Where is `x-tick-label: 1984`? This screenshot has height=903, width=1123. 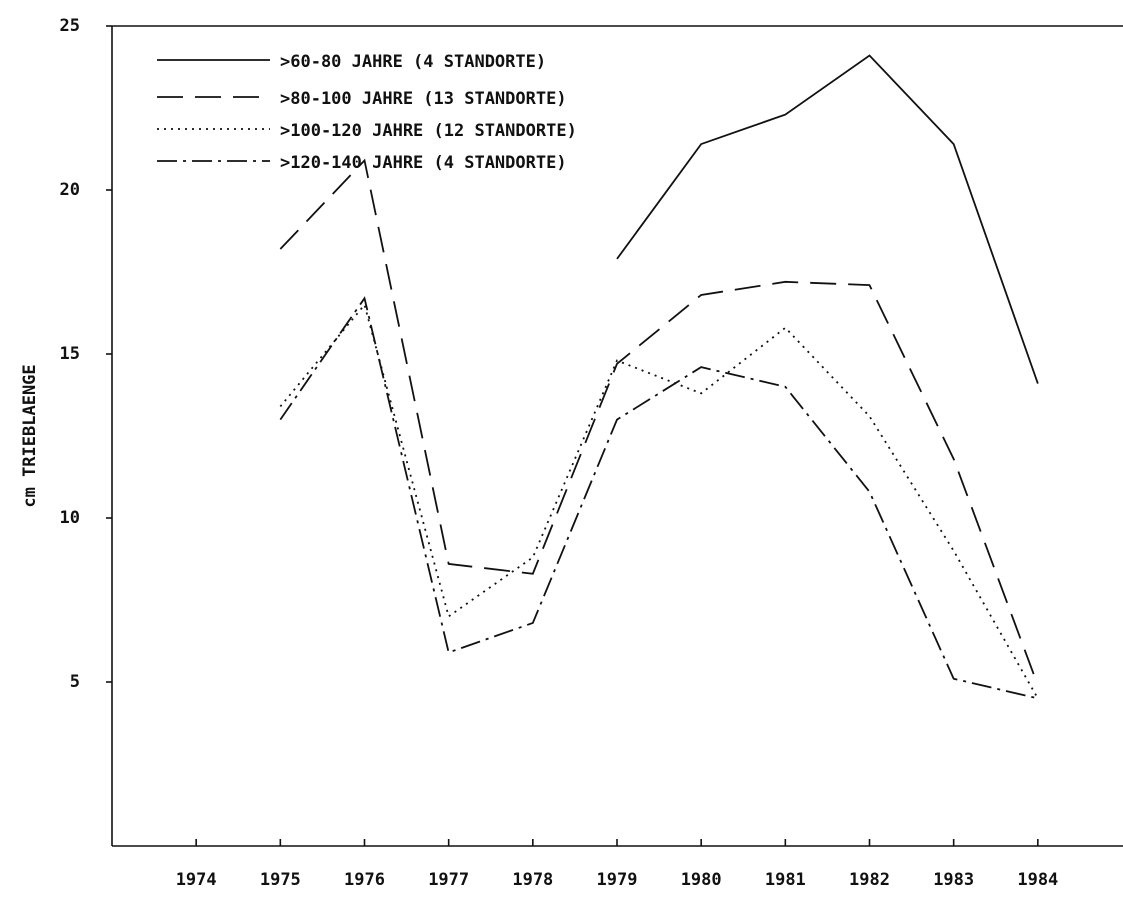 x-tick-label: 1984 is located at coordinates (1037, 880).